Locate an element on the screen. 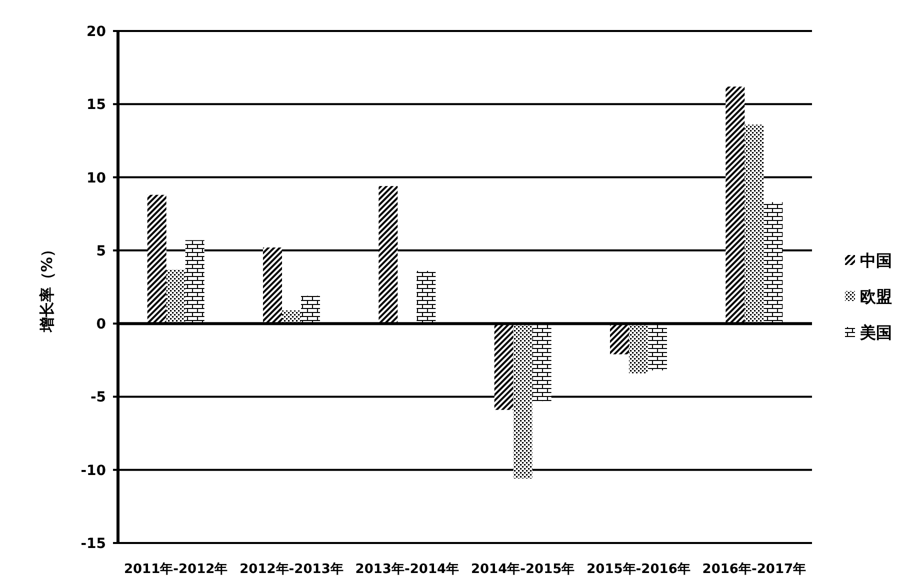 This screenshot has height=586, width=919. y-tick-label: 15 is located at coordinates (96, 105).